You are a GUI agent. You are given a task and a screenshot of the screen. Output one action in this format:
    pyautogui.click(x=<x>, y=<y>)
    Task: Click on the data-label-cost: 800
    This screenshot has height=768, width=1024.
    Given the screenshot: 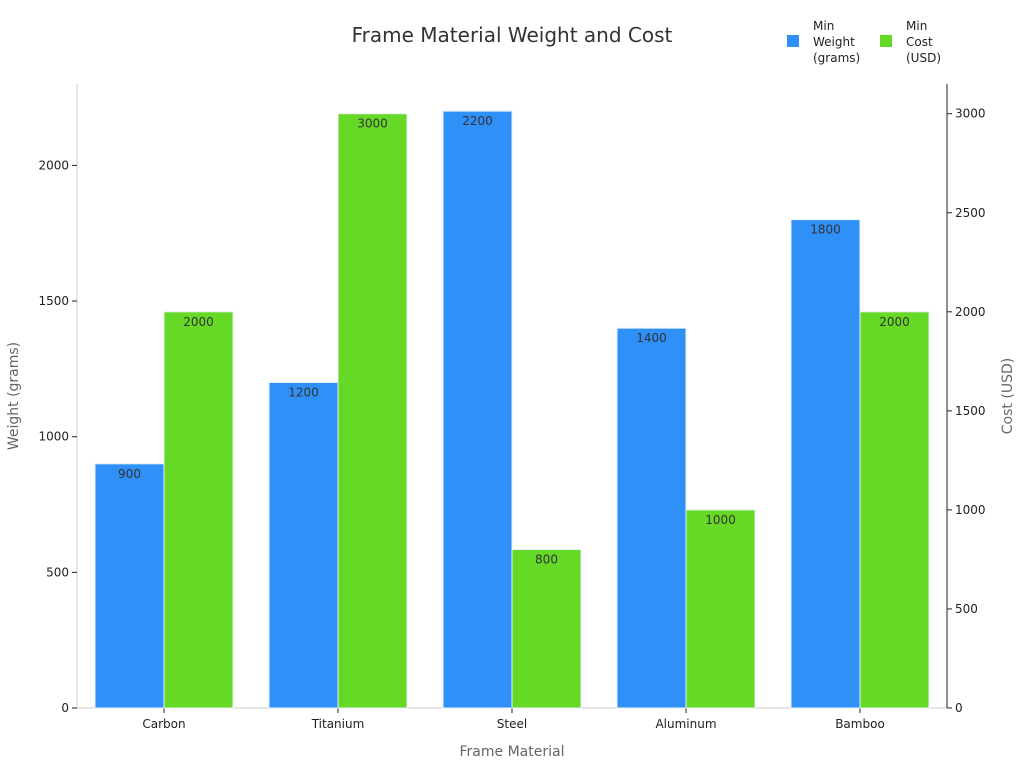 What is the action you would take?
    pyautogui.click(x=546, y=560)
    